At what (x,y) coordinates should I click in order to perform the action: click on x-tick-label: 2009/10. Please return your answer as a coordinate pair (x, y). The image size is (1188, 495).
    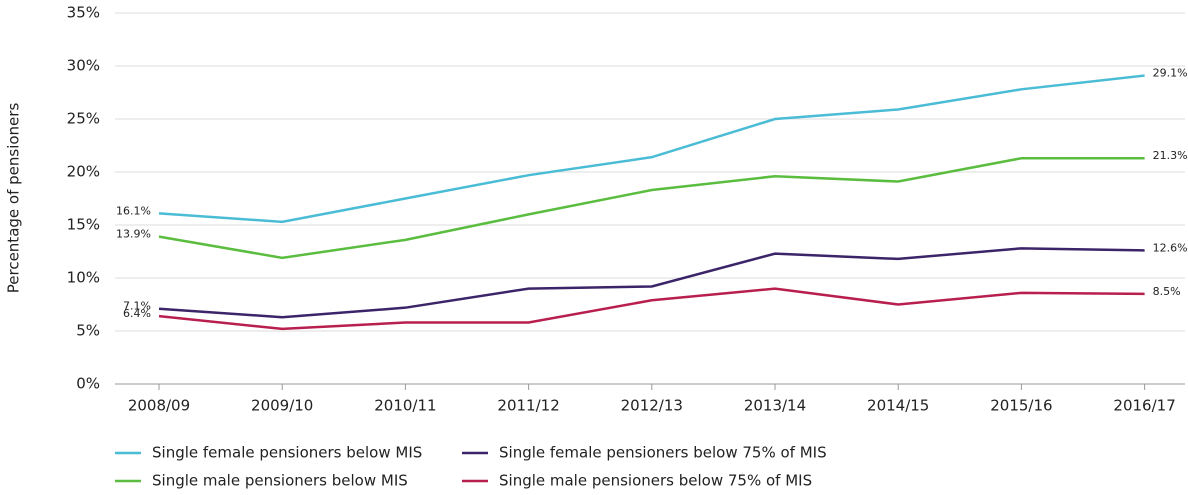
    Looking at the image, I should click on (282, 406).